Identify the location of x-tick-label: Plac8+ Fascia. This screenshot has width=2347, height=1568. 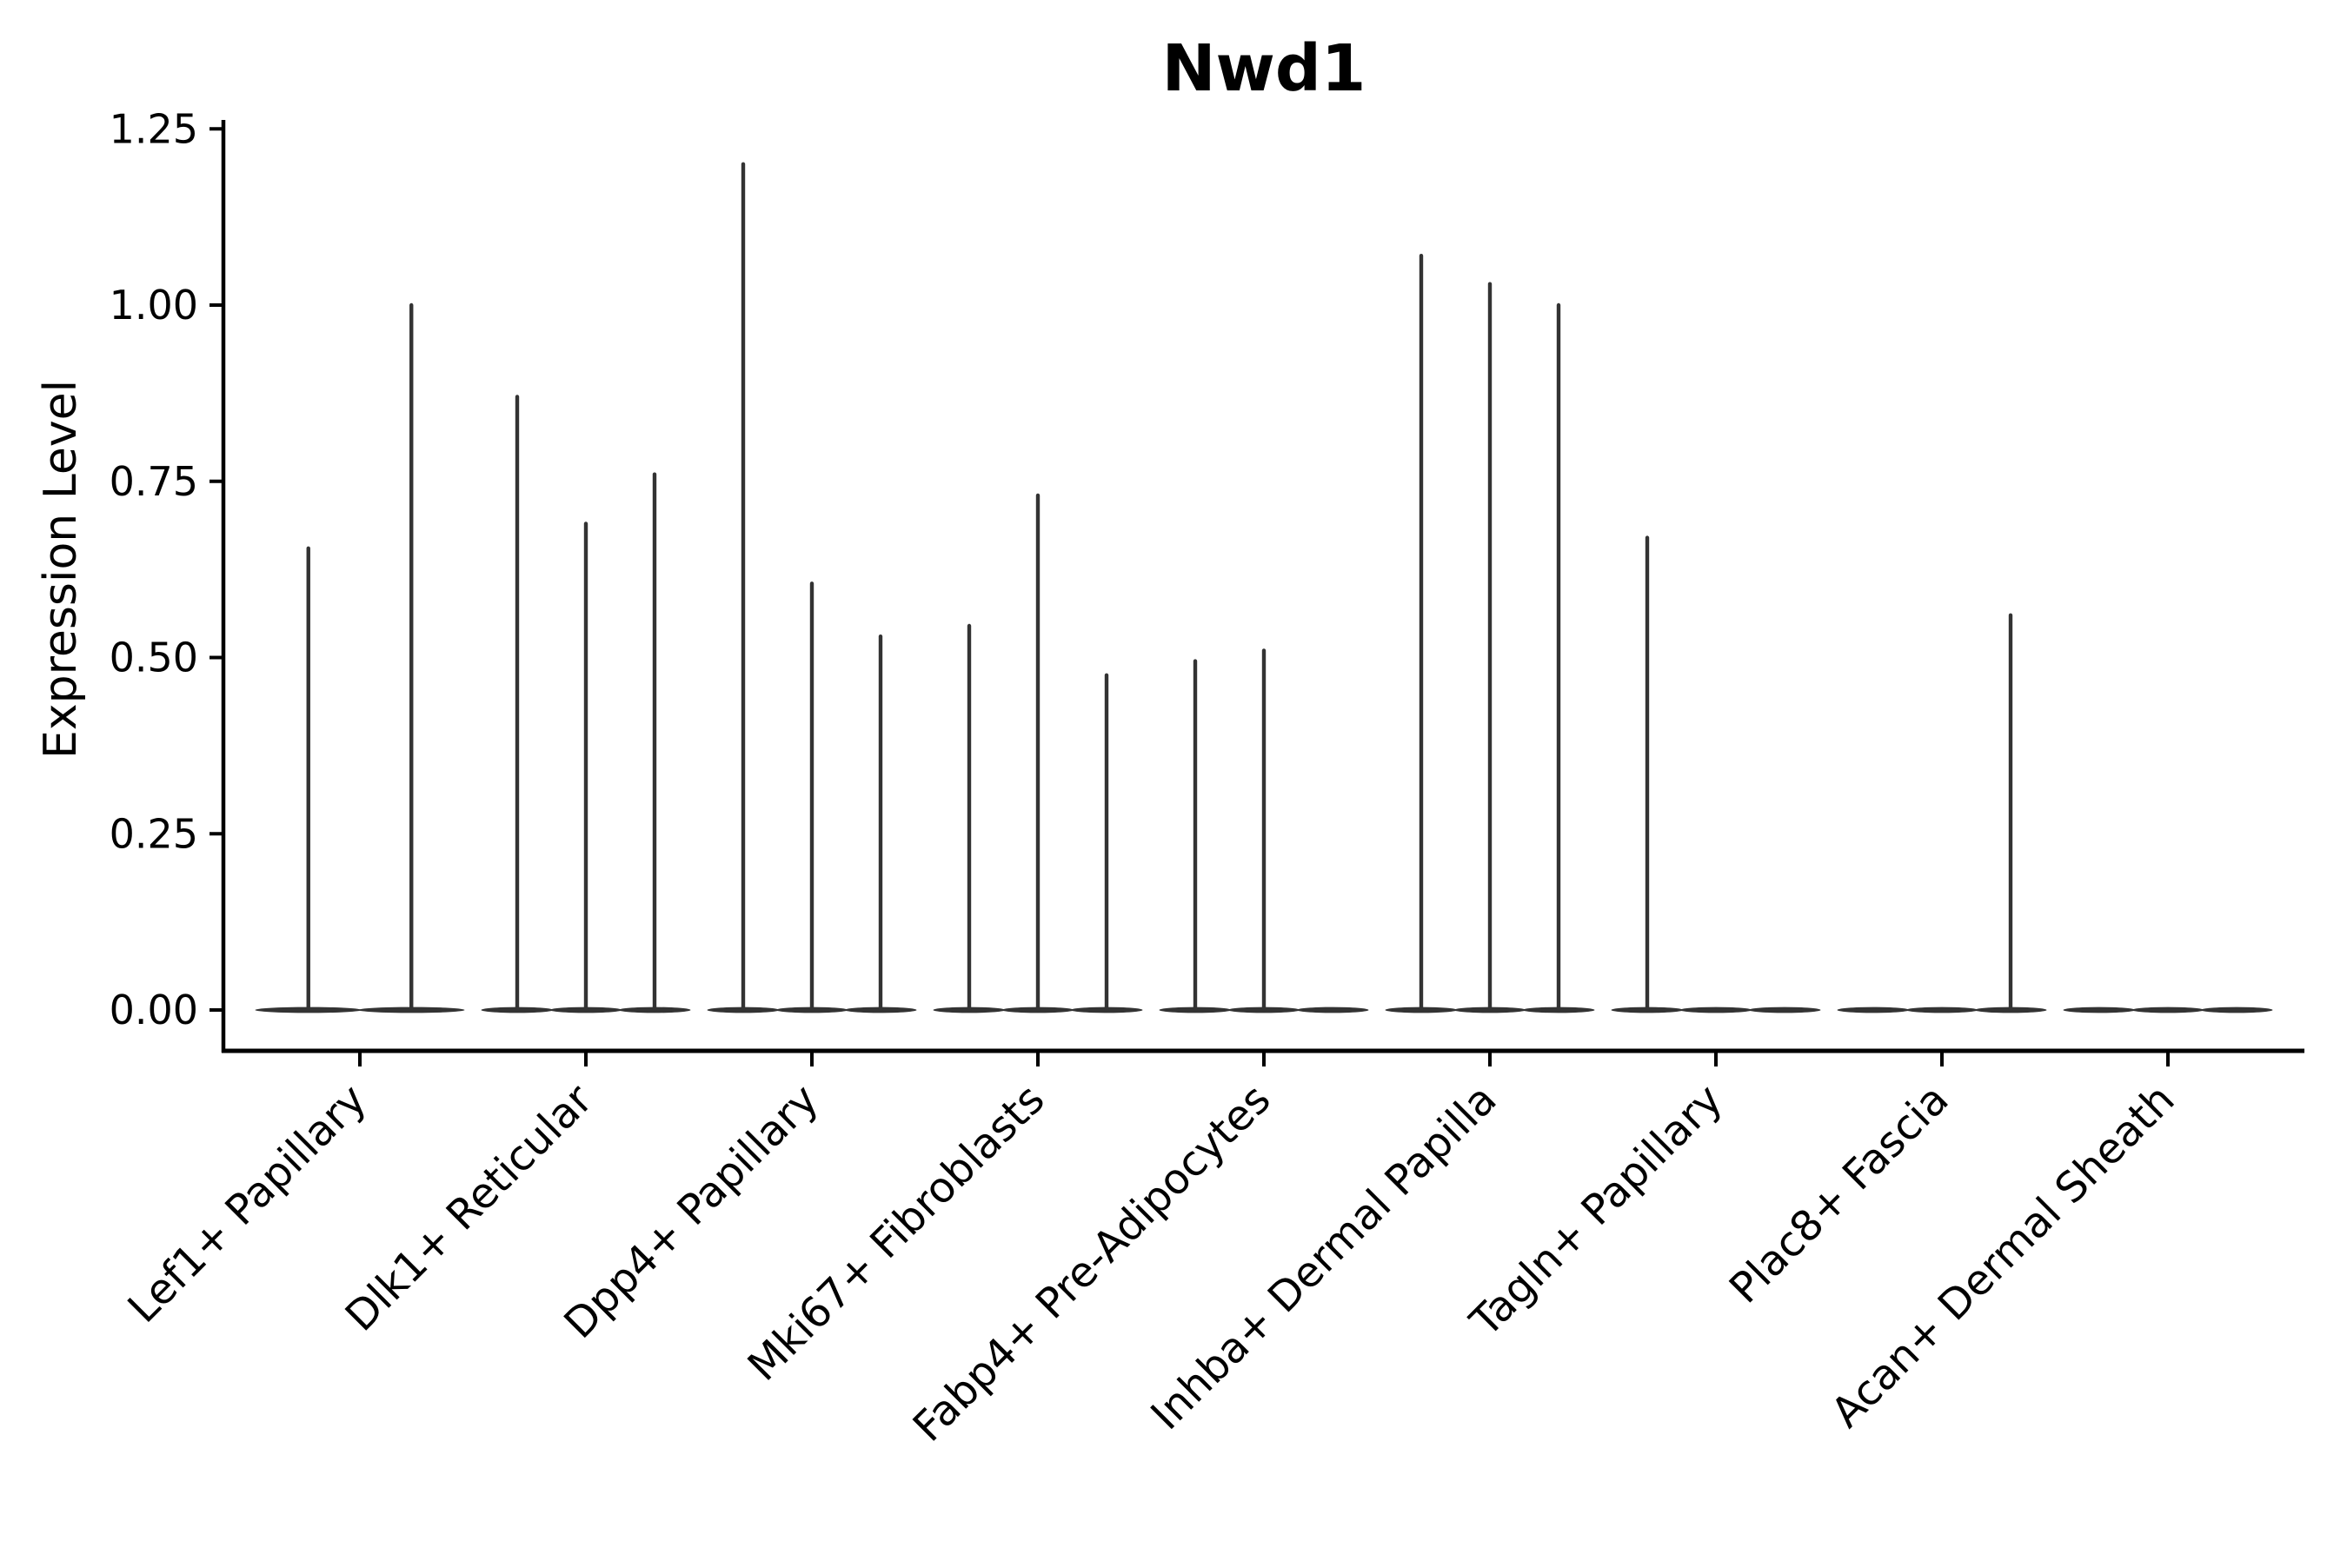
(1839, 1194).